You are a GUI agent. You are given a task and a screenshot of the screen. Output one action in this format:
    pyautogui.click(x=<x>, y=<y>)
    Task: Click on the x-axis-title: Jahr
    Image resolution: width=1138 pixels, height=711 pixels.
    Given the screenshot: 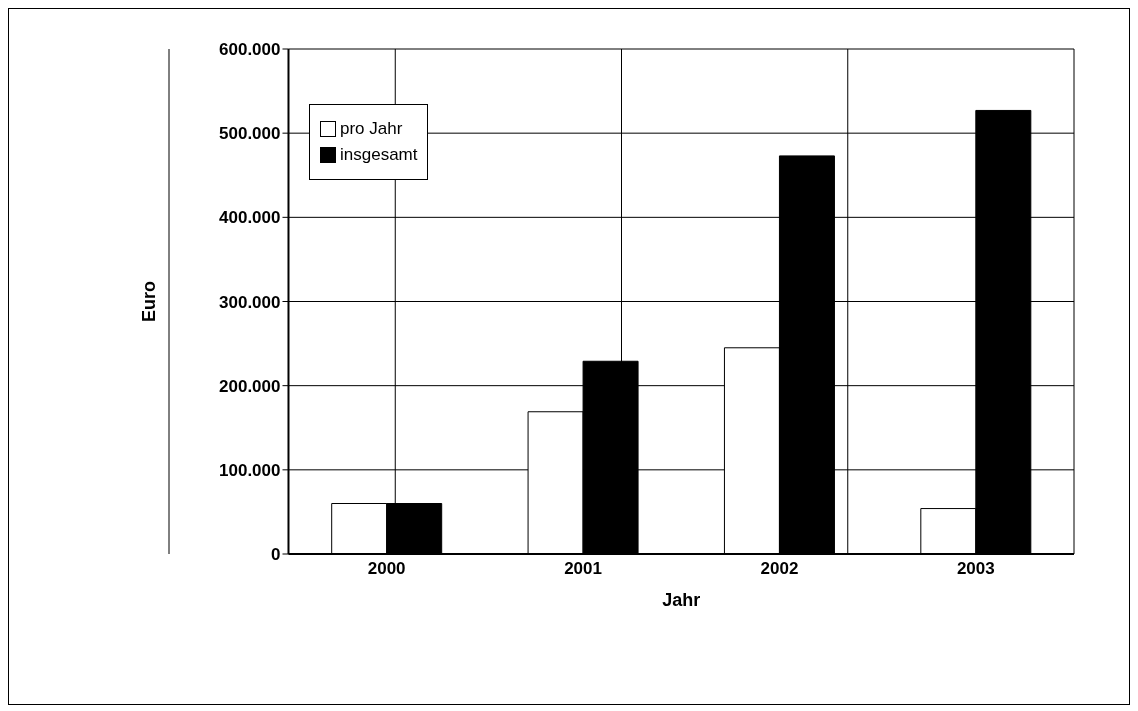 What is the action you would take?
    pyautogui.click(x=681, y=600)
    